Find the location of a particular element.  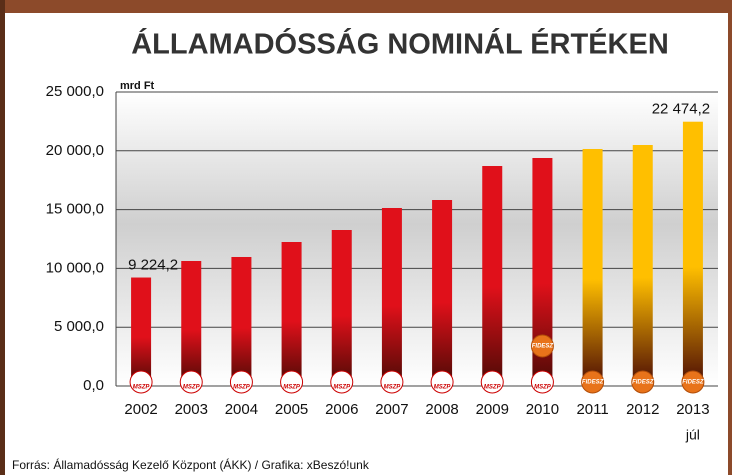

left-frame is located at coordinates (2, 237).